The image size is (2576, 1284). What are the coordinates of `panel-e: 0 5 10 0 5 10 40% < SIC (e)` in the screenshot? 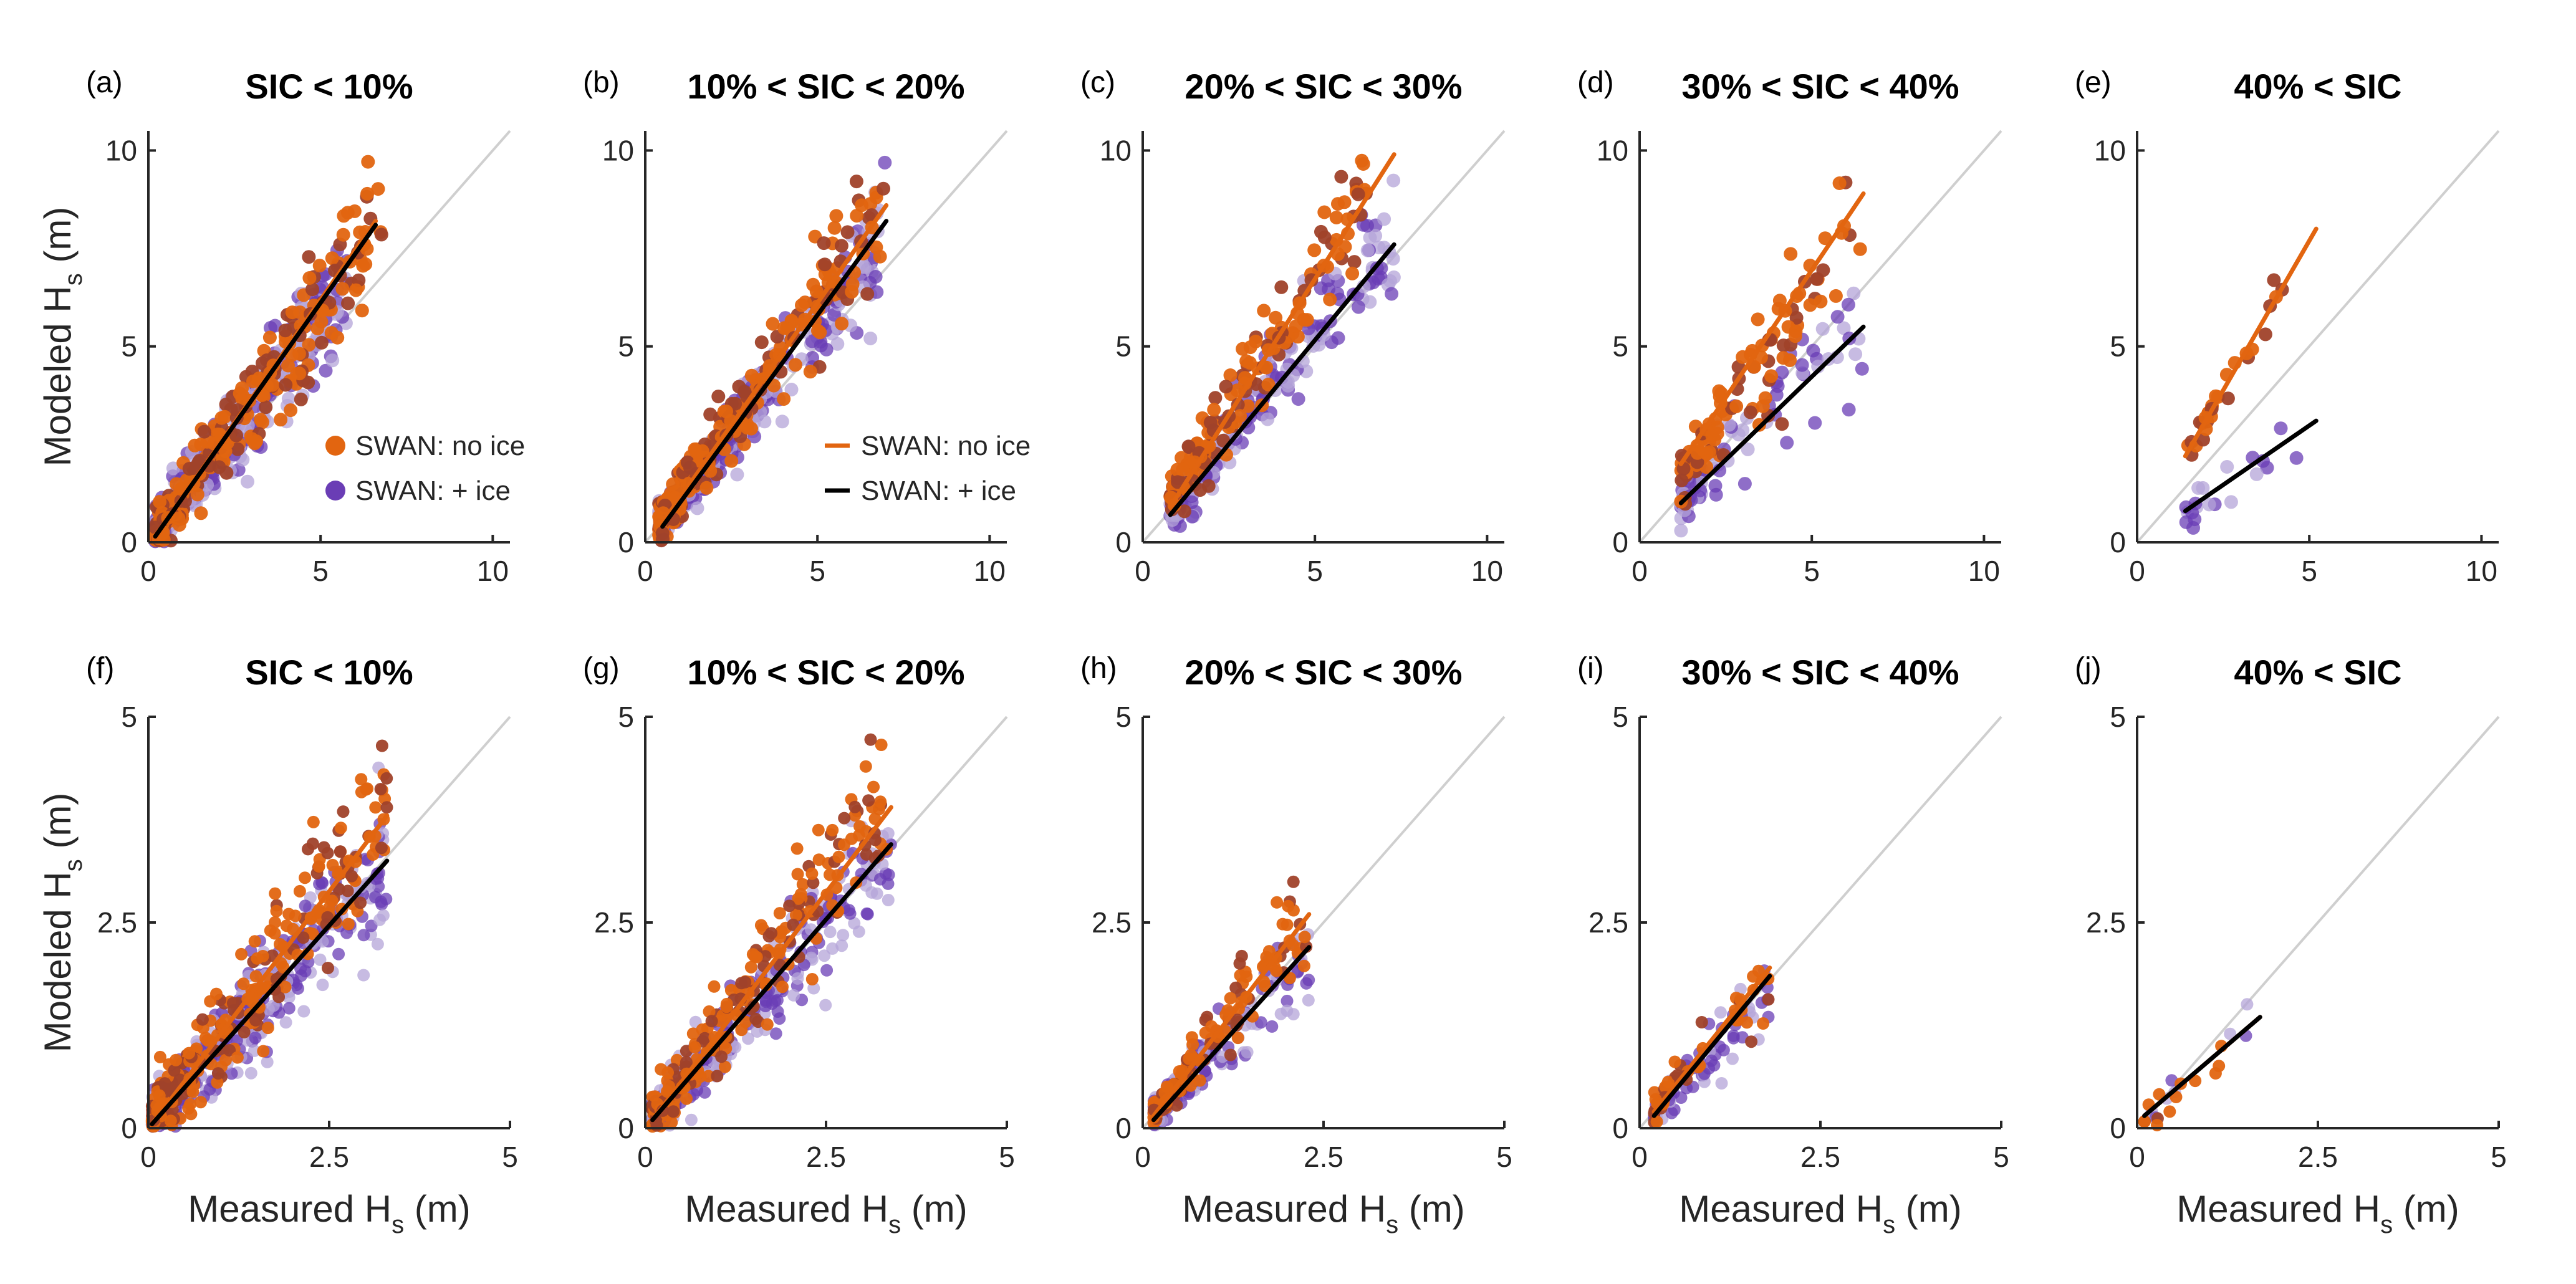 It's located at (2287, 327).